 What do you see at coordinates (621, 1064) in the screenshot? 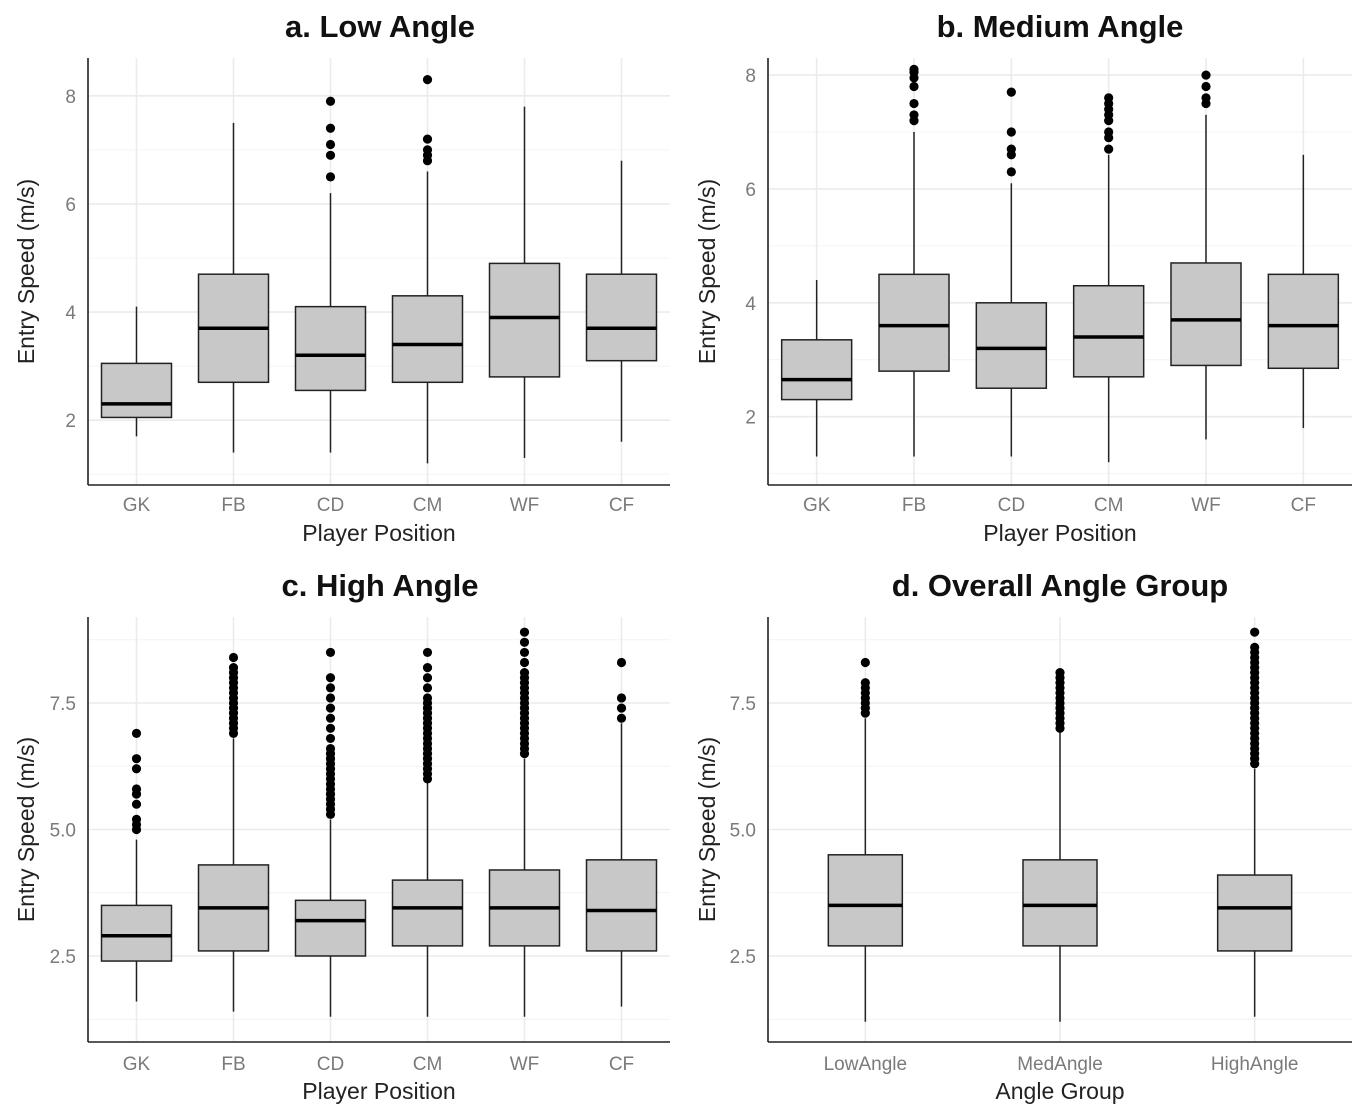
I see `x-tick-label: CF` at bounding box center [621, 1064].